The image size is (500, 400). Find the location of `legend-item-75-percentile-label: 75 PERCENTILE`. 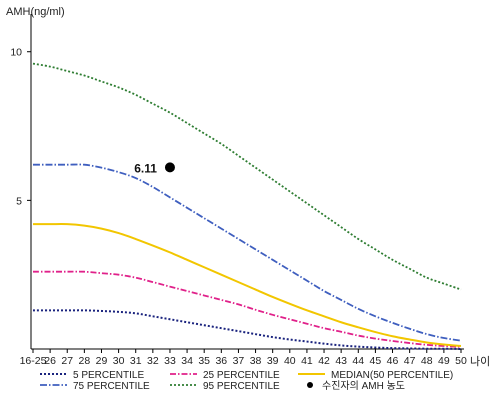

legend-item-75-percentile-label: 75 PERCENTILE is located at coordinates (111, 386).